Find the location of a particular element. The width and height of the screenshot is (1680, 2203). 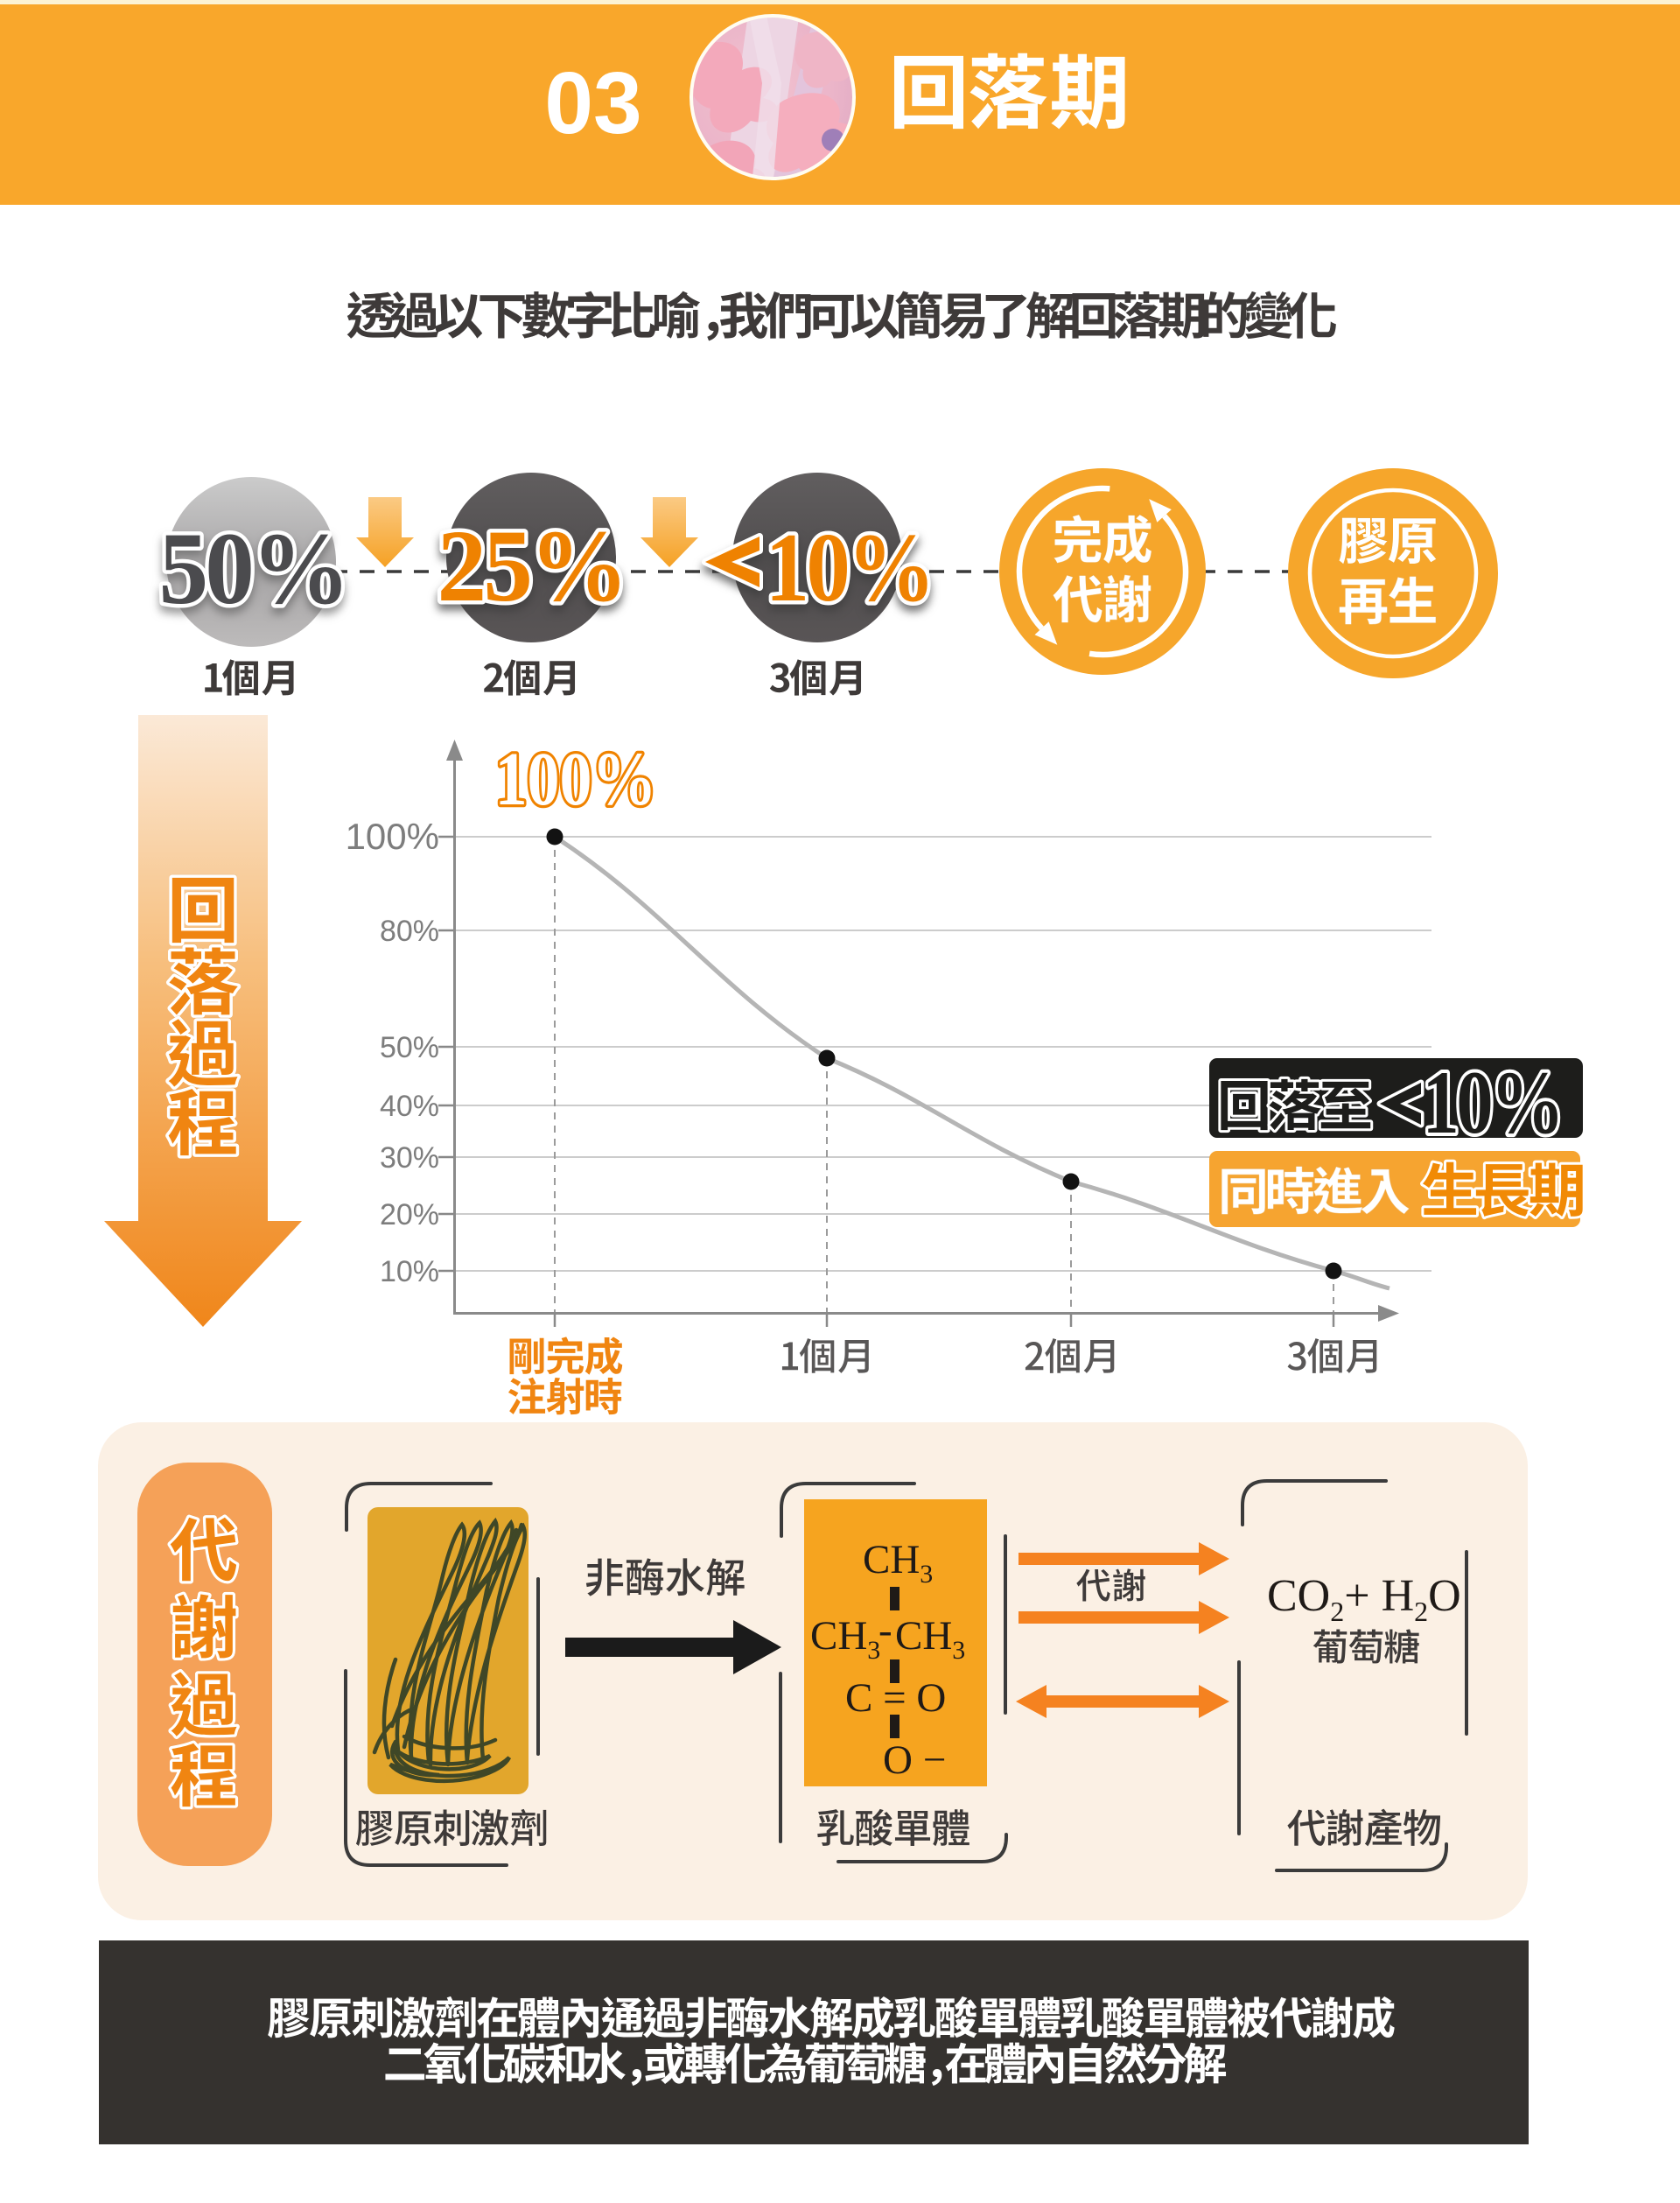

svg-text: 40% is located at coordinates (409, 1106).